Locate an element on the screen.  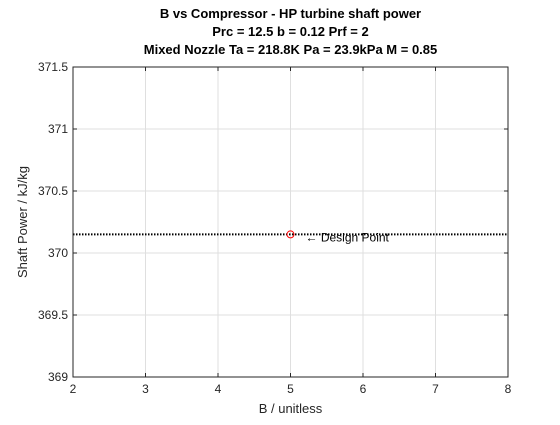
y-tick-label: 371.5 is located at coordinates (53, 67).